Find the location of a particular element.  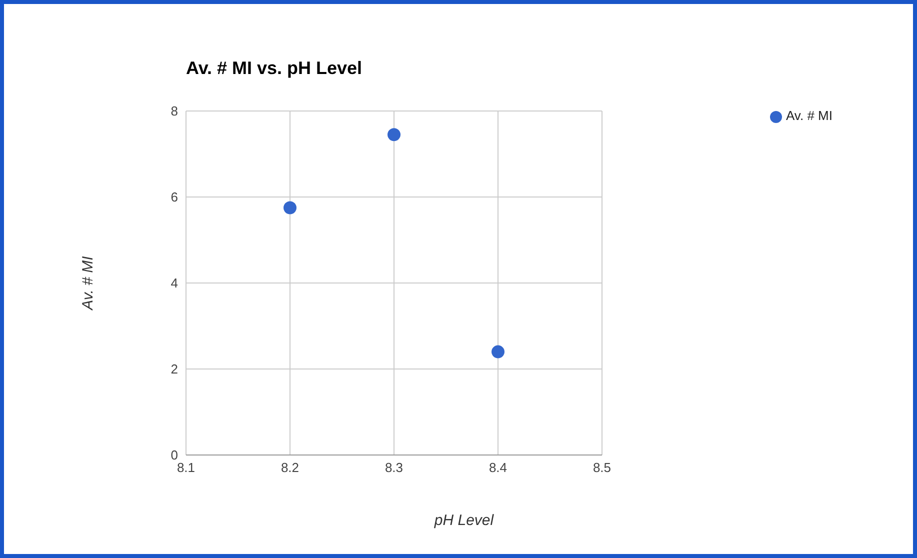

x-tick-label: 8.4 is located at coordinates (498, 468).